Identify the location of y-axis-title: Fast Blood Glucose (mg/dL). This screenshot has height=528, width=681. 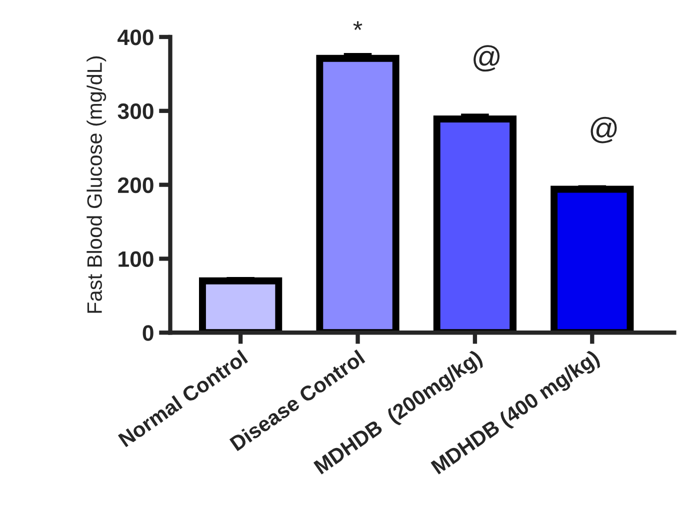
(96, 184).